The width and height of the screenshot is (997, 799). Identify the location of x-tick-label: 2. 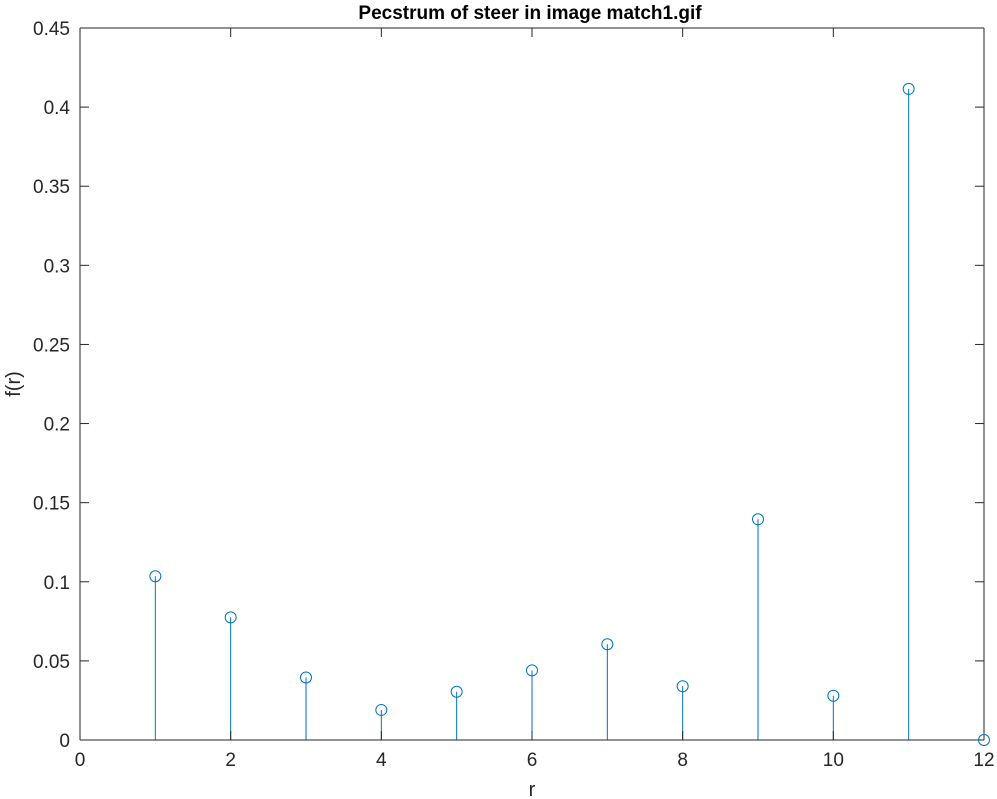
(230, 760).